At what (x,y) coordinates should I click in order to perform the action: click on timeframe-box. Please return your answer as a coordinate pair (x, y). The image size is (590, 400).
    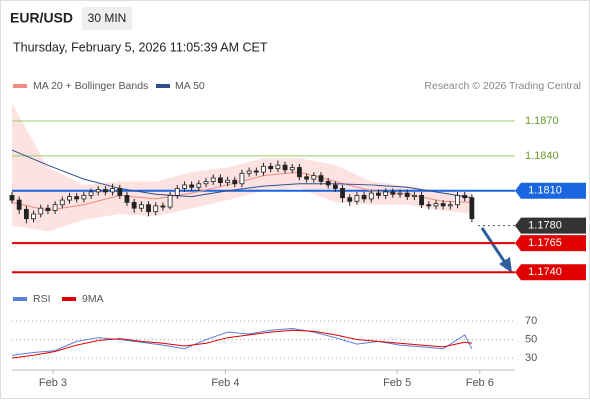
    Looking at the image, I should click on (107, 18).